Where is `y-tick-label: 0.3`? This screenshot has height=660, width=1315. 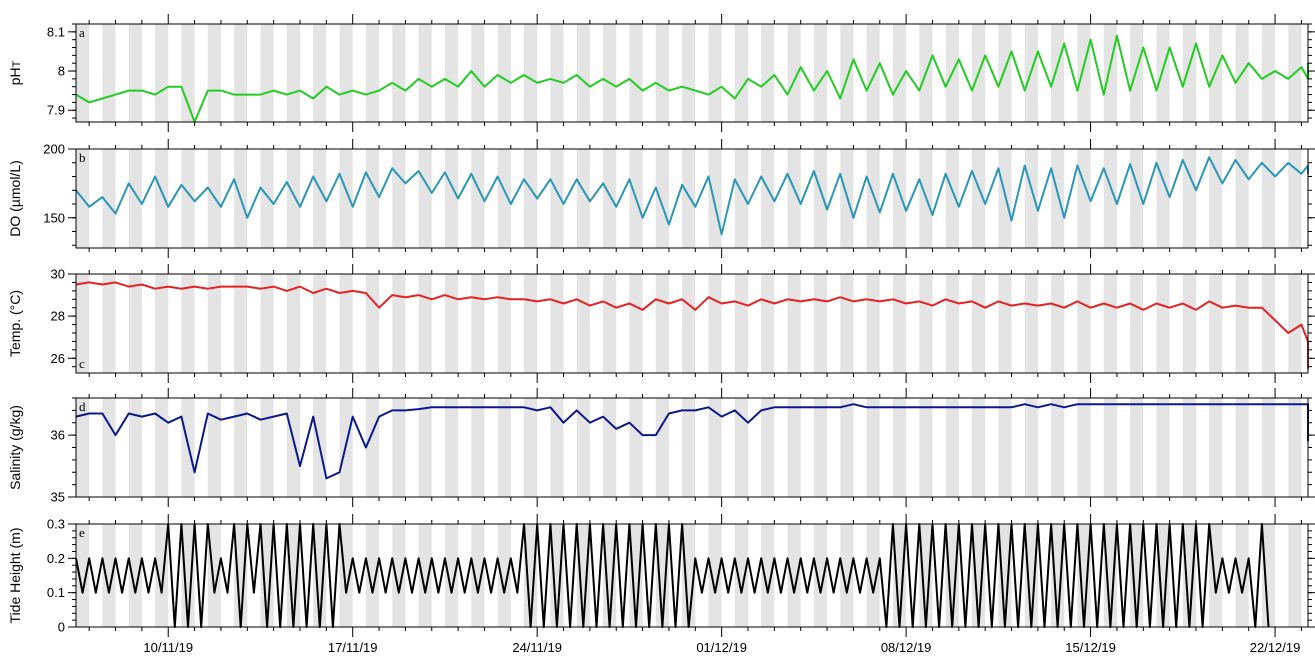 y-tick-label: 0.3 is located at coordinates (56, 524).